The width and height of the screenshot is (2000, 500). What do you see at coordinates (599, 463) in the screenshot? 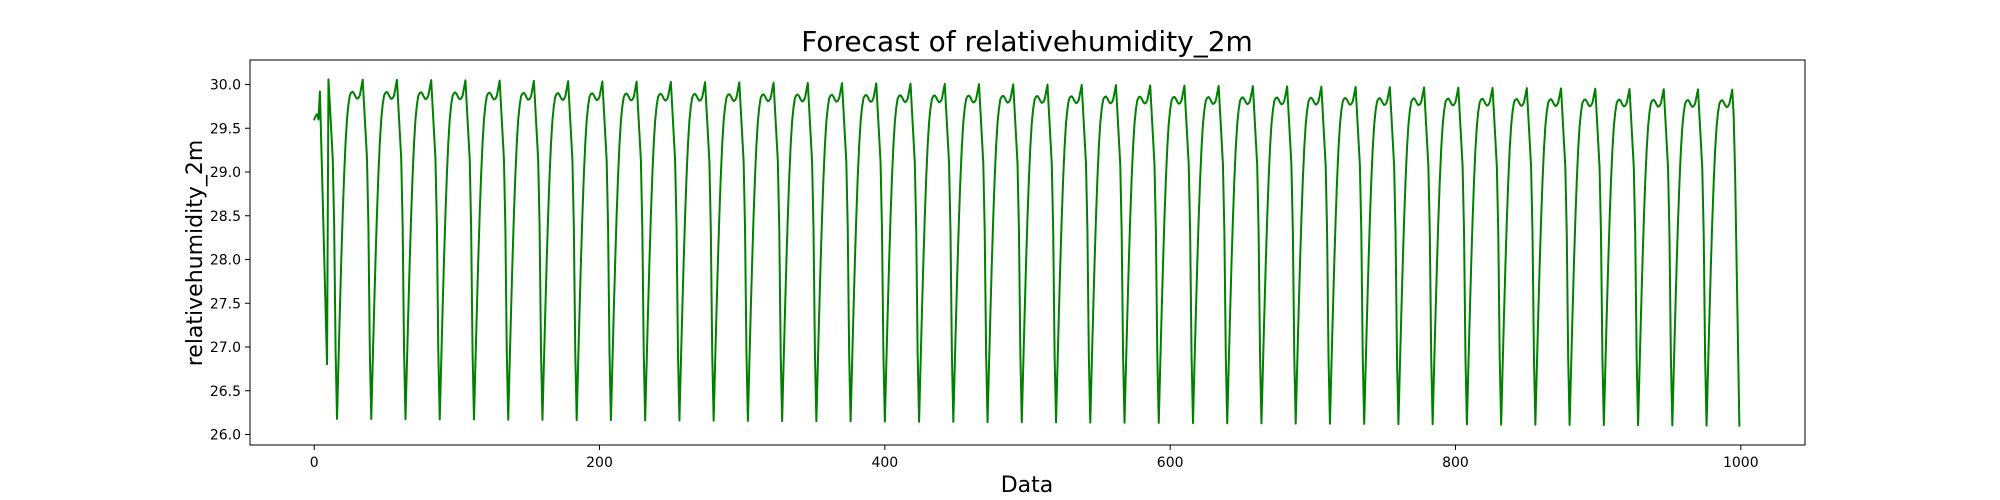
I see `x-tick-label: 200` at bounding box center [599, 463].